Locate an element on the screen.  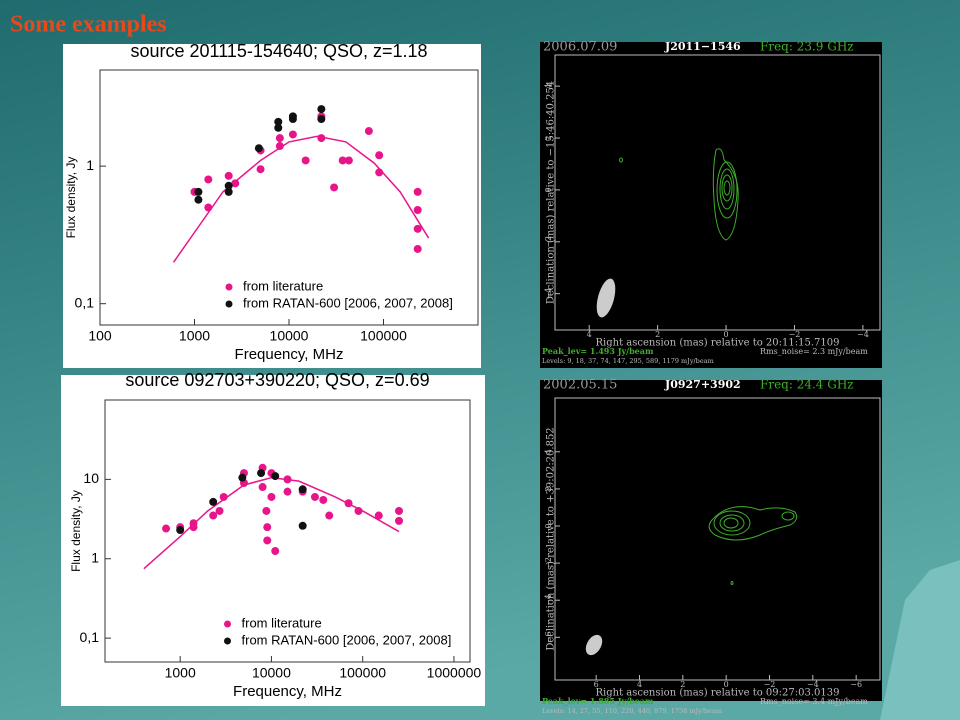
map-rms: Rms_noise= 3.4 mJy/beam is located at coordinates (814, 701).